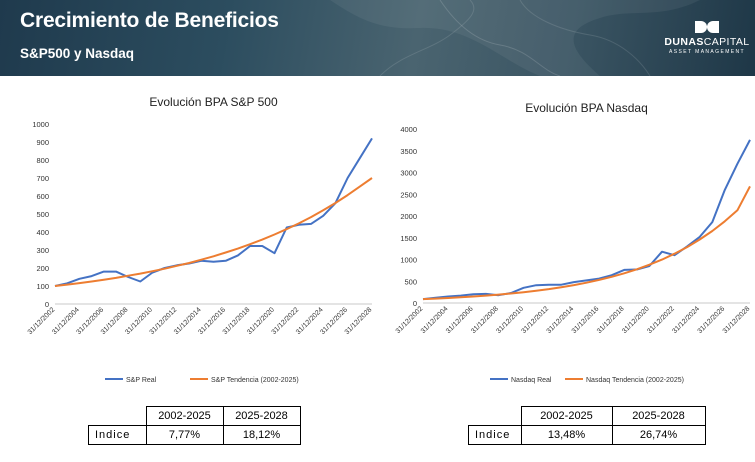 The image size is (755, 462). What do you see at coordinates (408, 129) in the screenshot?
I see `y-tick-label: 4000` at bounding box center [408, 129].